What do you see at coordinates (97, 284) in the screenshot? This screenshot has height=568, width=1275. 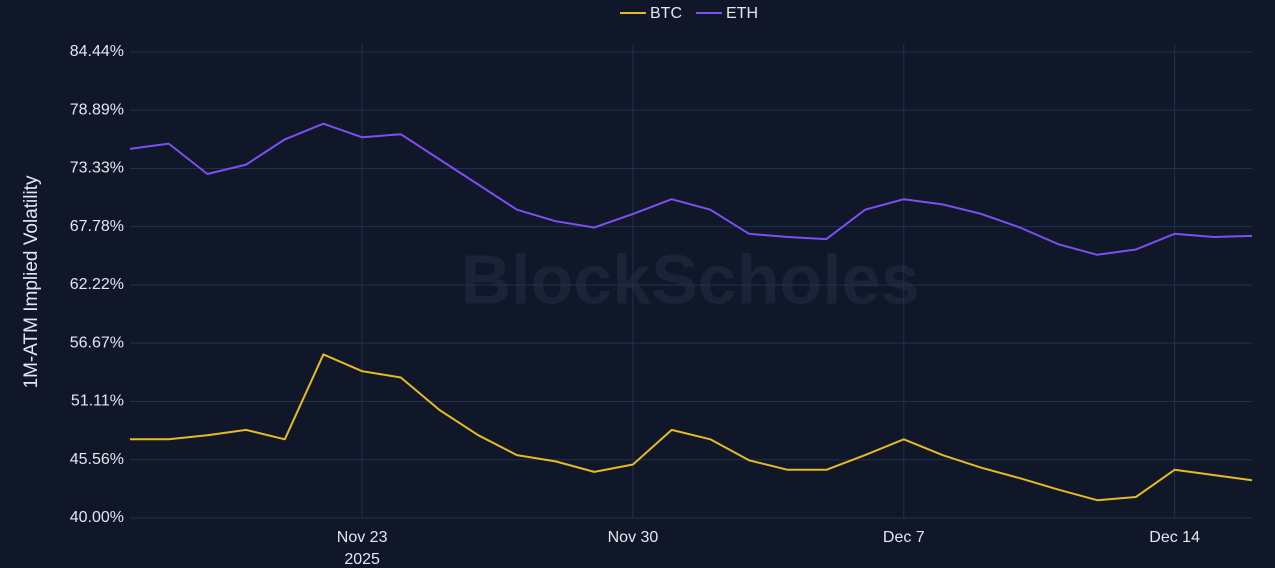 I see `y-tick-label: 62.22%` at bounding box center [97, 284].